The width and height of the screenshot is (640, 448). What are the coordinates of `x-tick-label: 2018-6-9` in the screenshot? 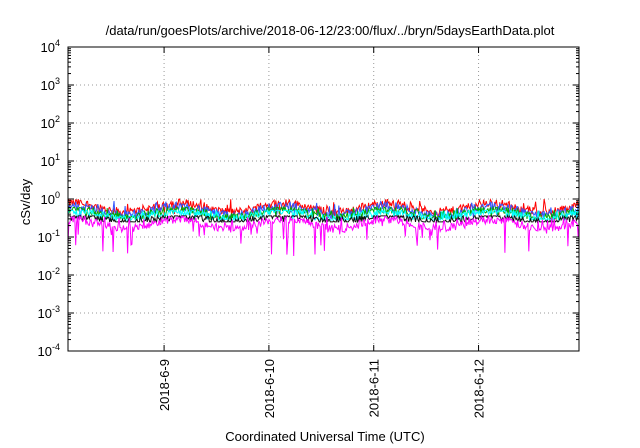 It's located at (164, 385).